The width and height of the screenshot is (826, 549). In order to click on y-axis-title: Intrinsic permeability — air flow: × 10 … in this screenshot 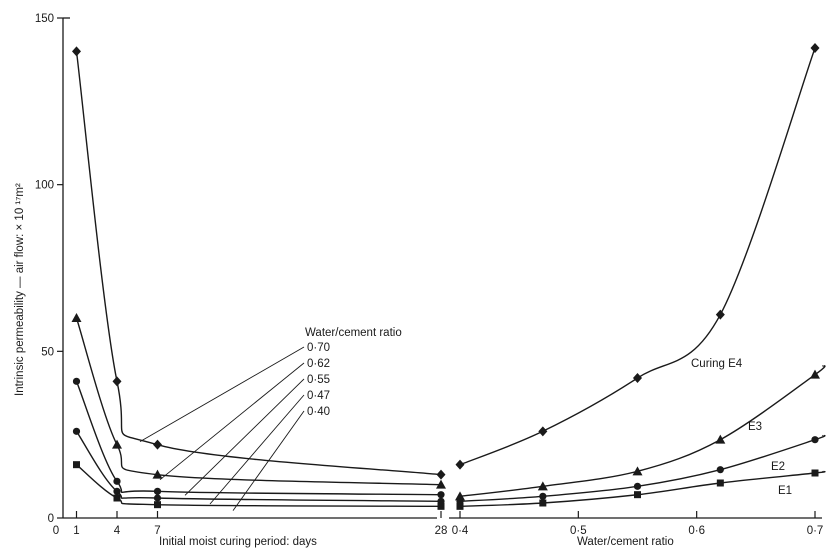, I will do `click(20, 289)`.